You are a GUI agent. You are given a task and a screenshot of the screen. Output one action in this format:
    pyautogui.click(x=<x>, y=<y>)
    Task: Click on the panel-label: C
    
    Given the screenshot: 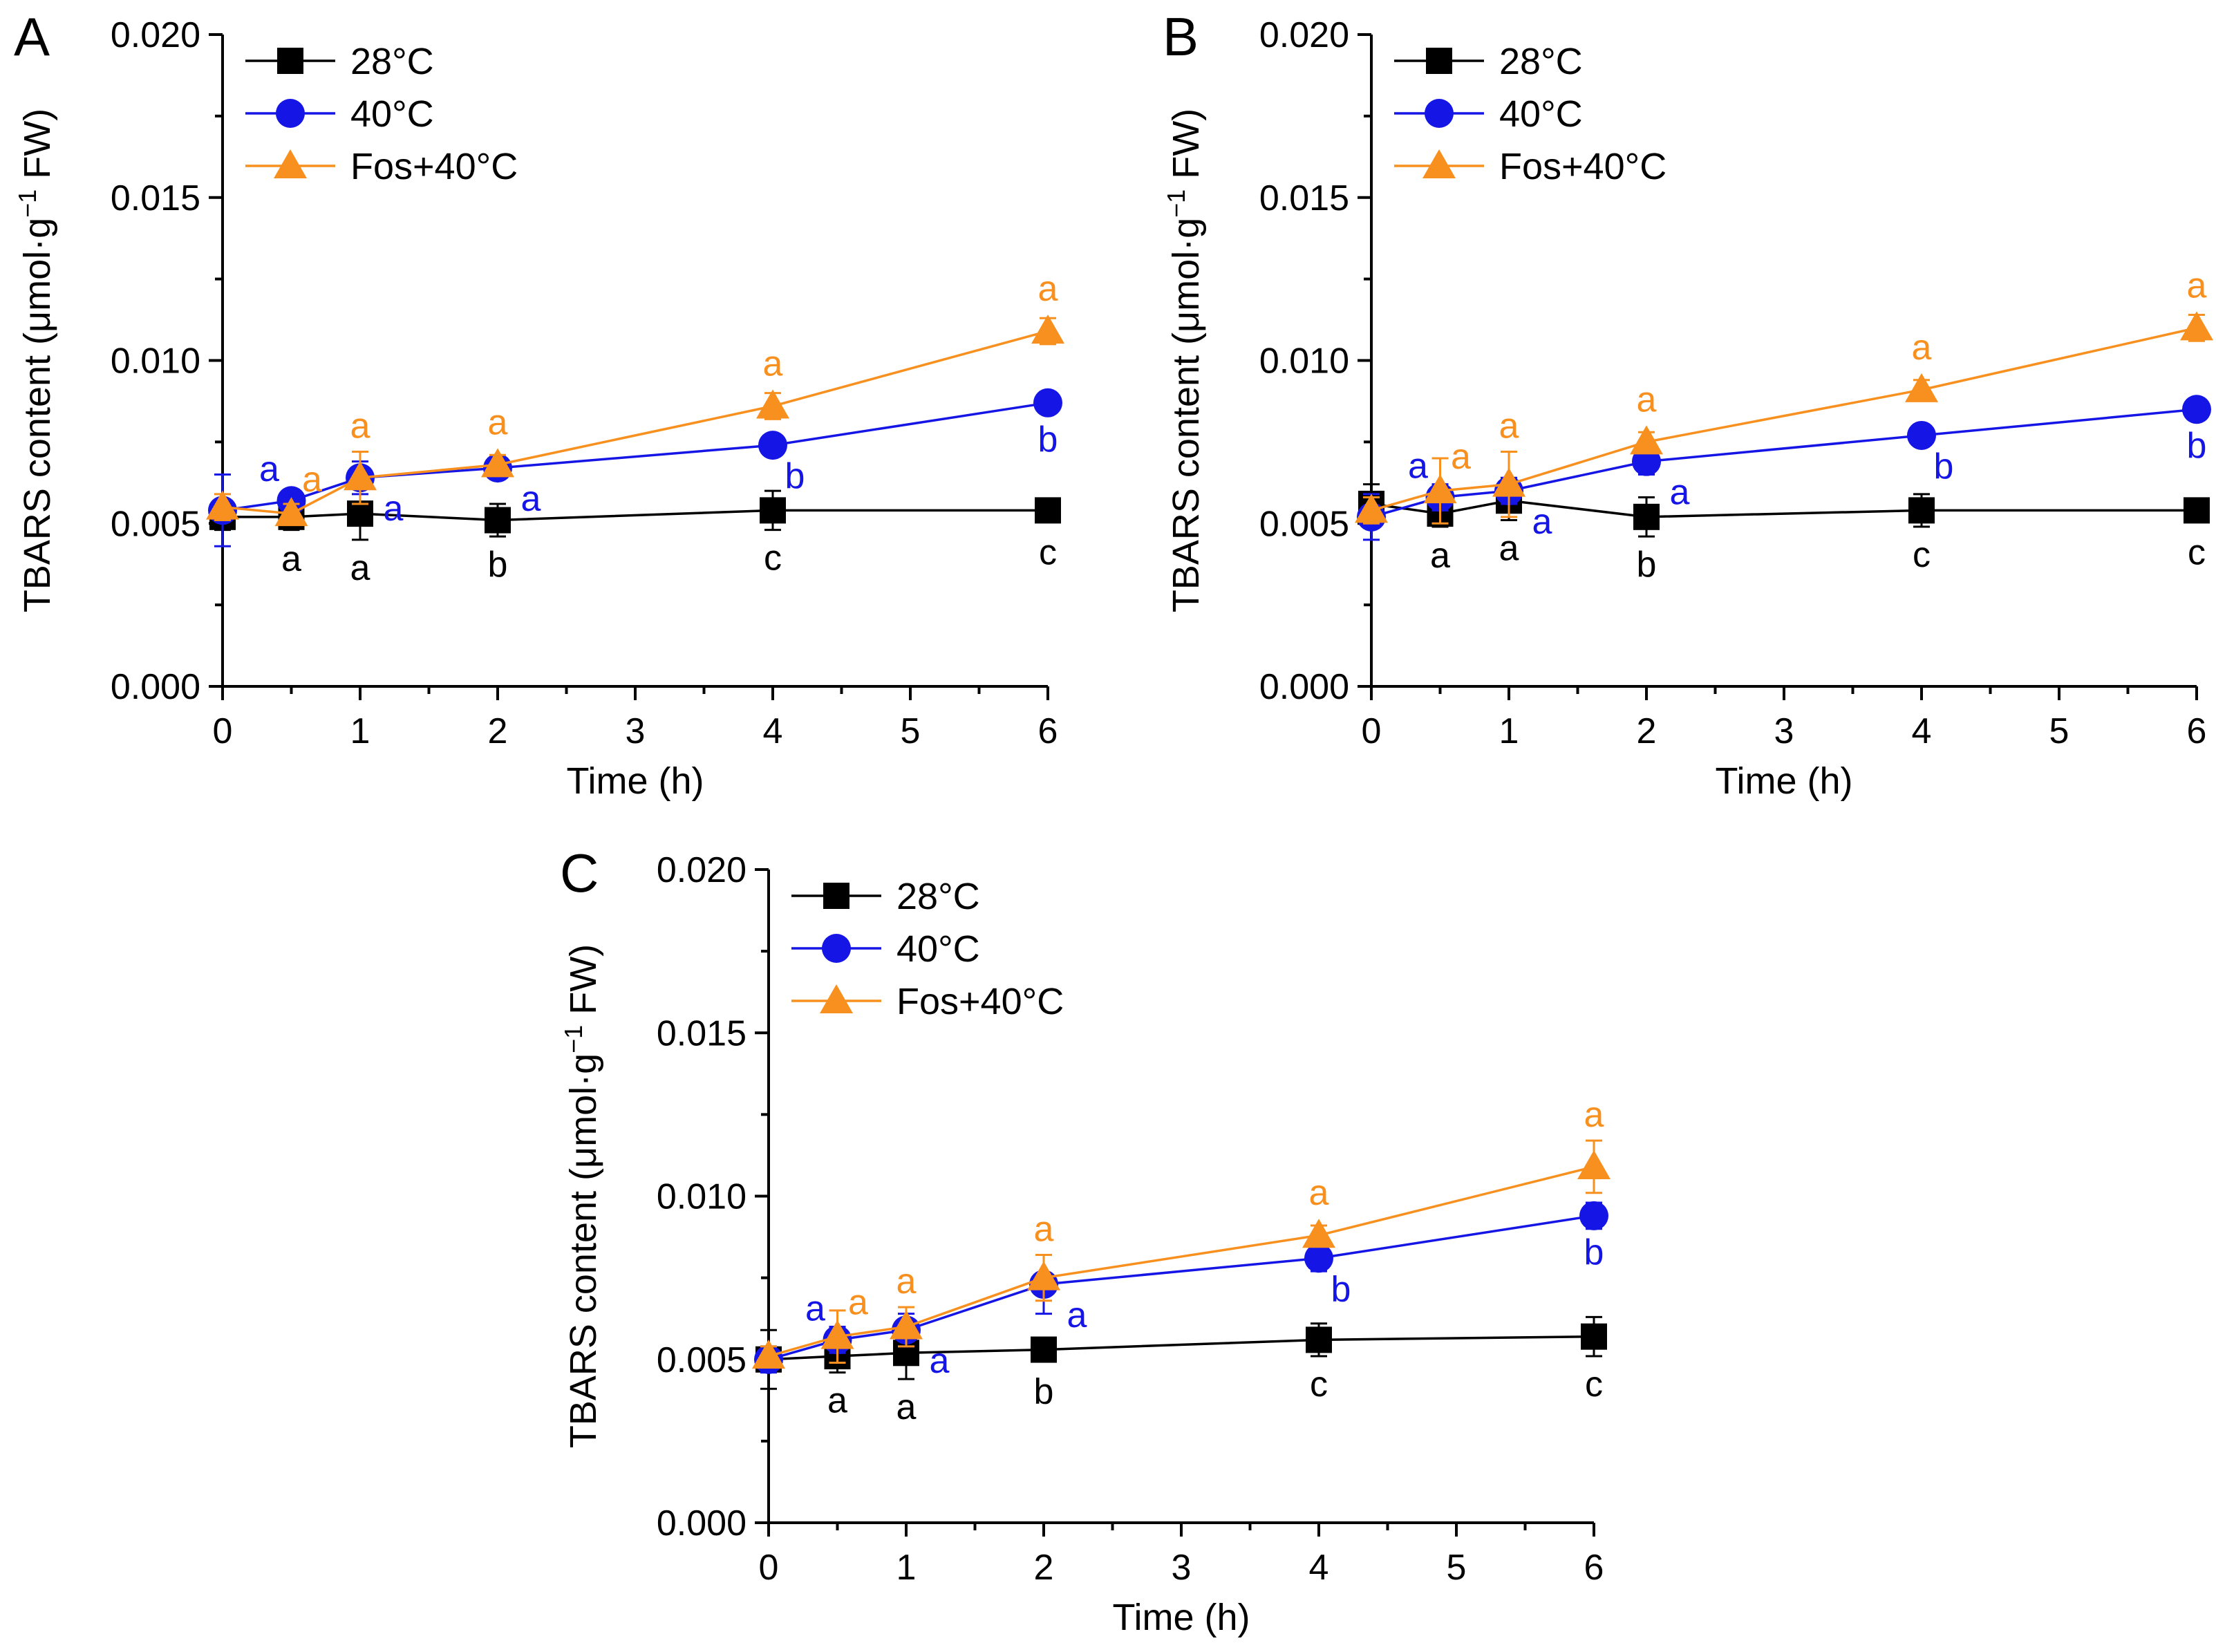 What is the action you would take?
    pyautogui.click(x=579, y=873)
    